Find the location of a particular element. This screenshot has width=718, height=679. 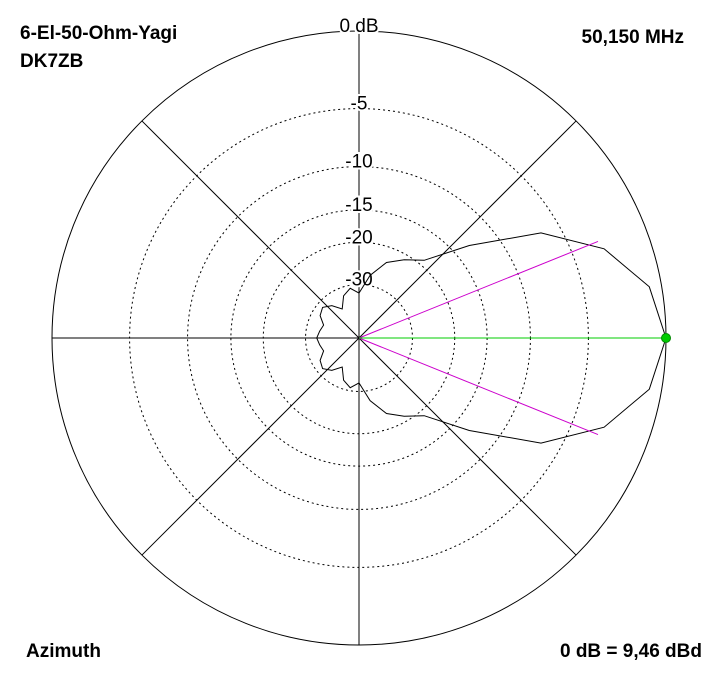

reference: 0 dB = 9,46 dBd is located at coordinates (631, 651).